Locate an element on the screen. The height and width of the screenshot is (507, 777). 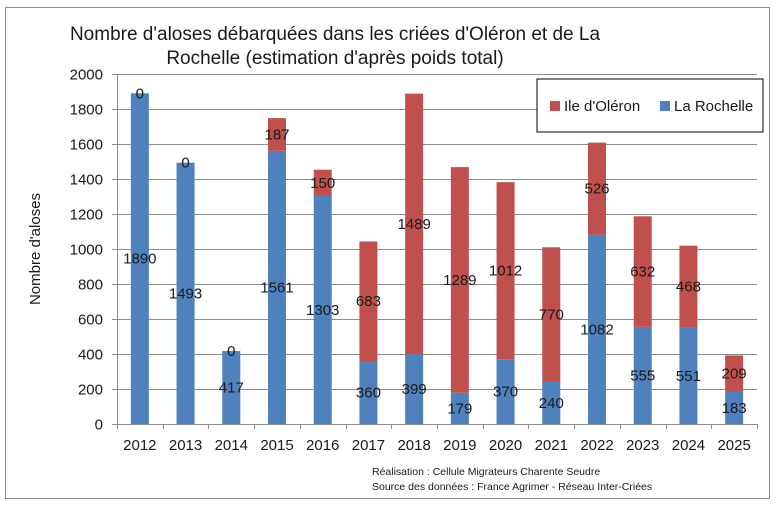
x-tick-label-2025: 2025 is located at coordinates (733, 445).